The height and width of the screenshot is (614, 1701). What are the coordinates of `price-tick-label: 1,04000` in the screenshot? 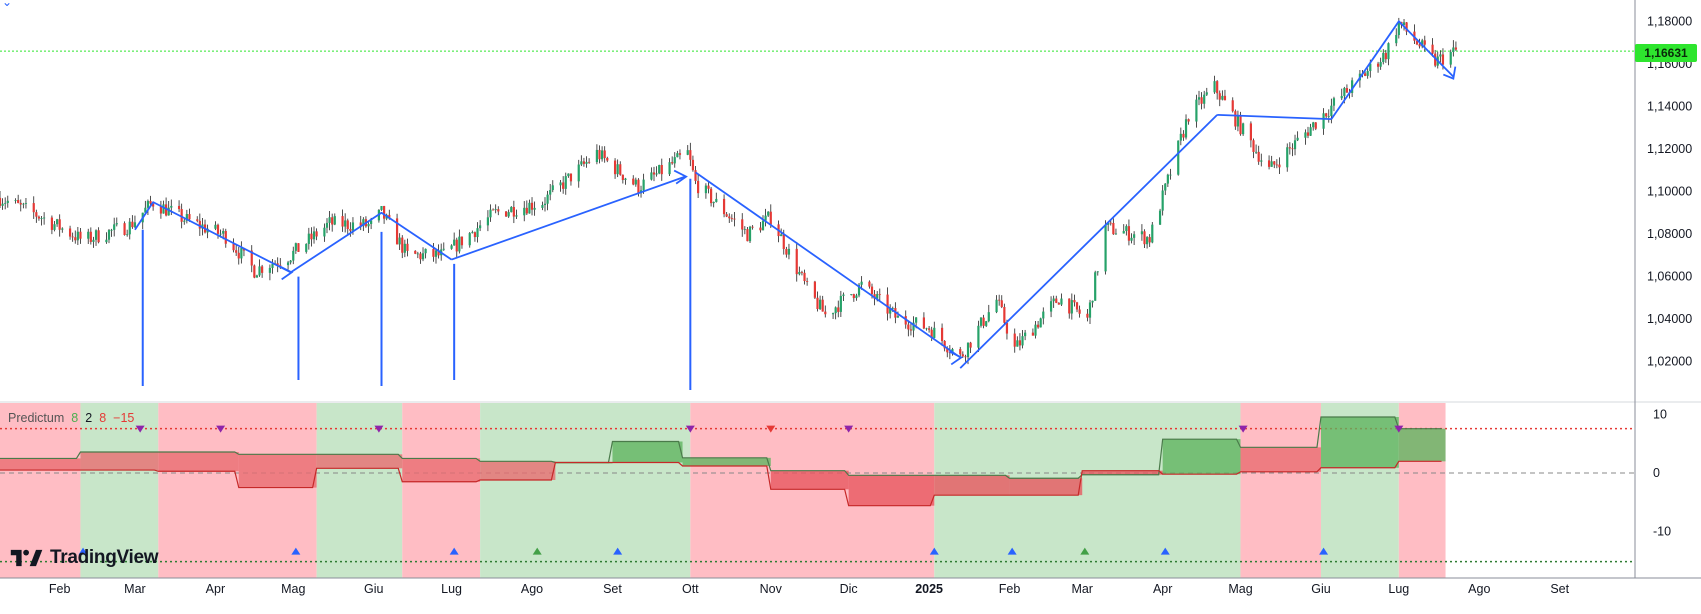 It's located at (1669, 319).